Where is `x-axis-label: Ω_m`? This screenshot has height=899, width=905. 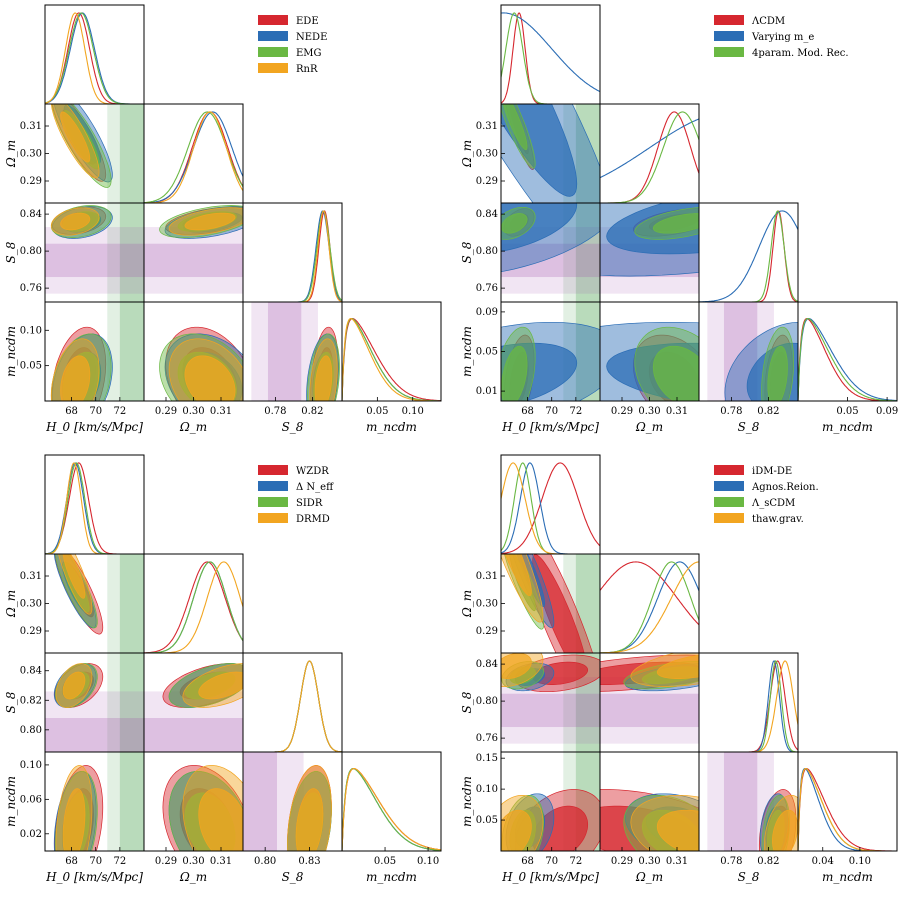
x-axis-label: Ω_m is located at coordinates (649, 427).